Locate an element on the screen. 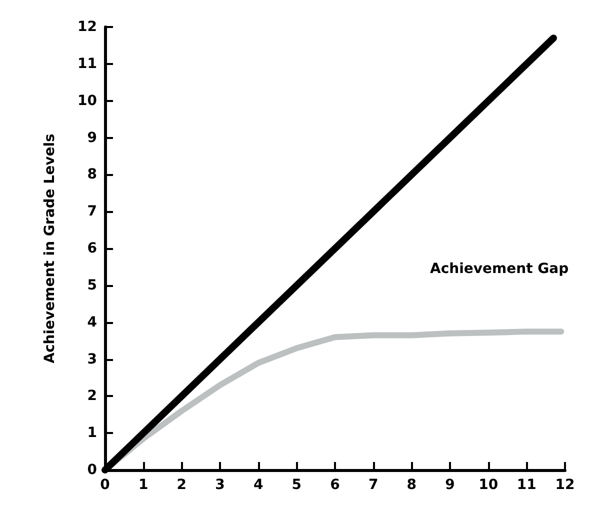  y-tick-label: 6 is located at coordinates (92, 248).